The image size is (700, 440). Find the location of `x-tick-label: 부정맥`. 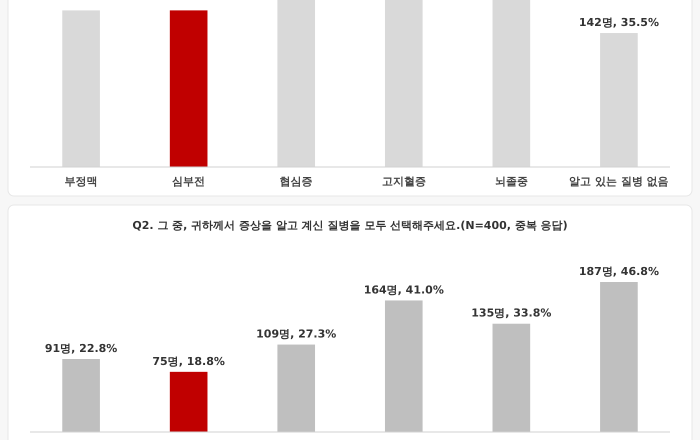

x-tick-label: 부정맥 is located at coordinates (81, 181).